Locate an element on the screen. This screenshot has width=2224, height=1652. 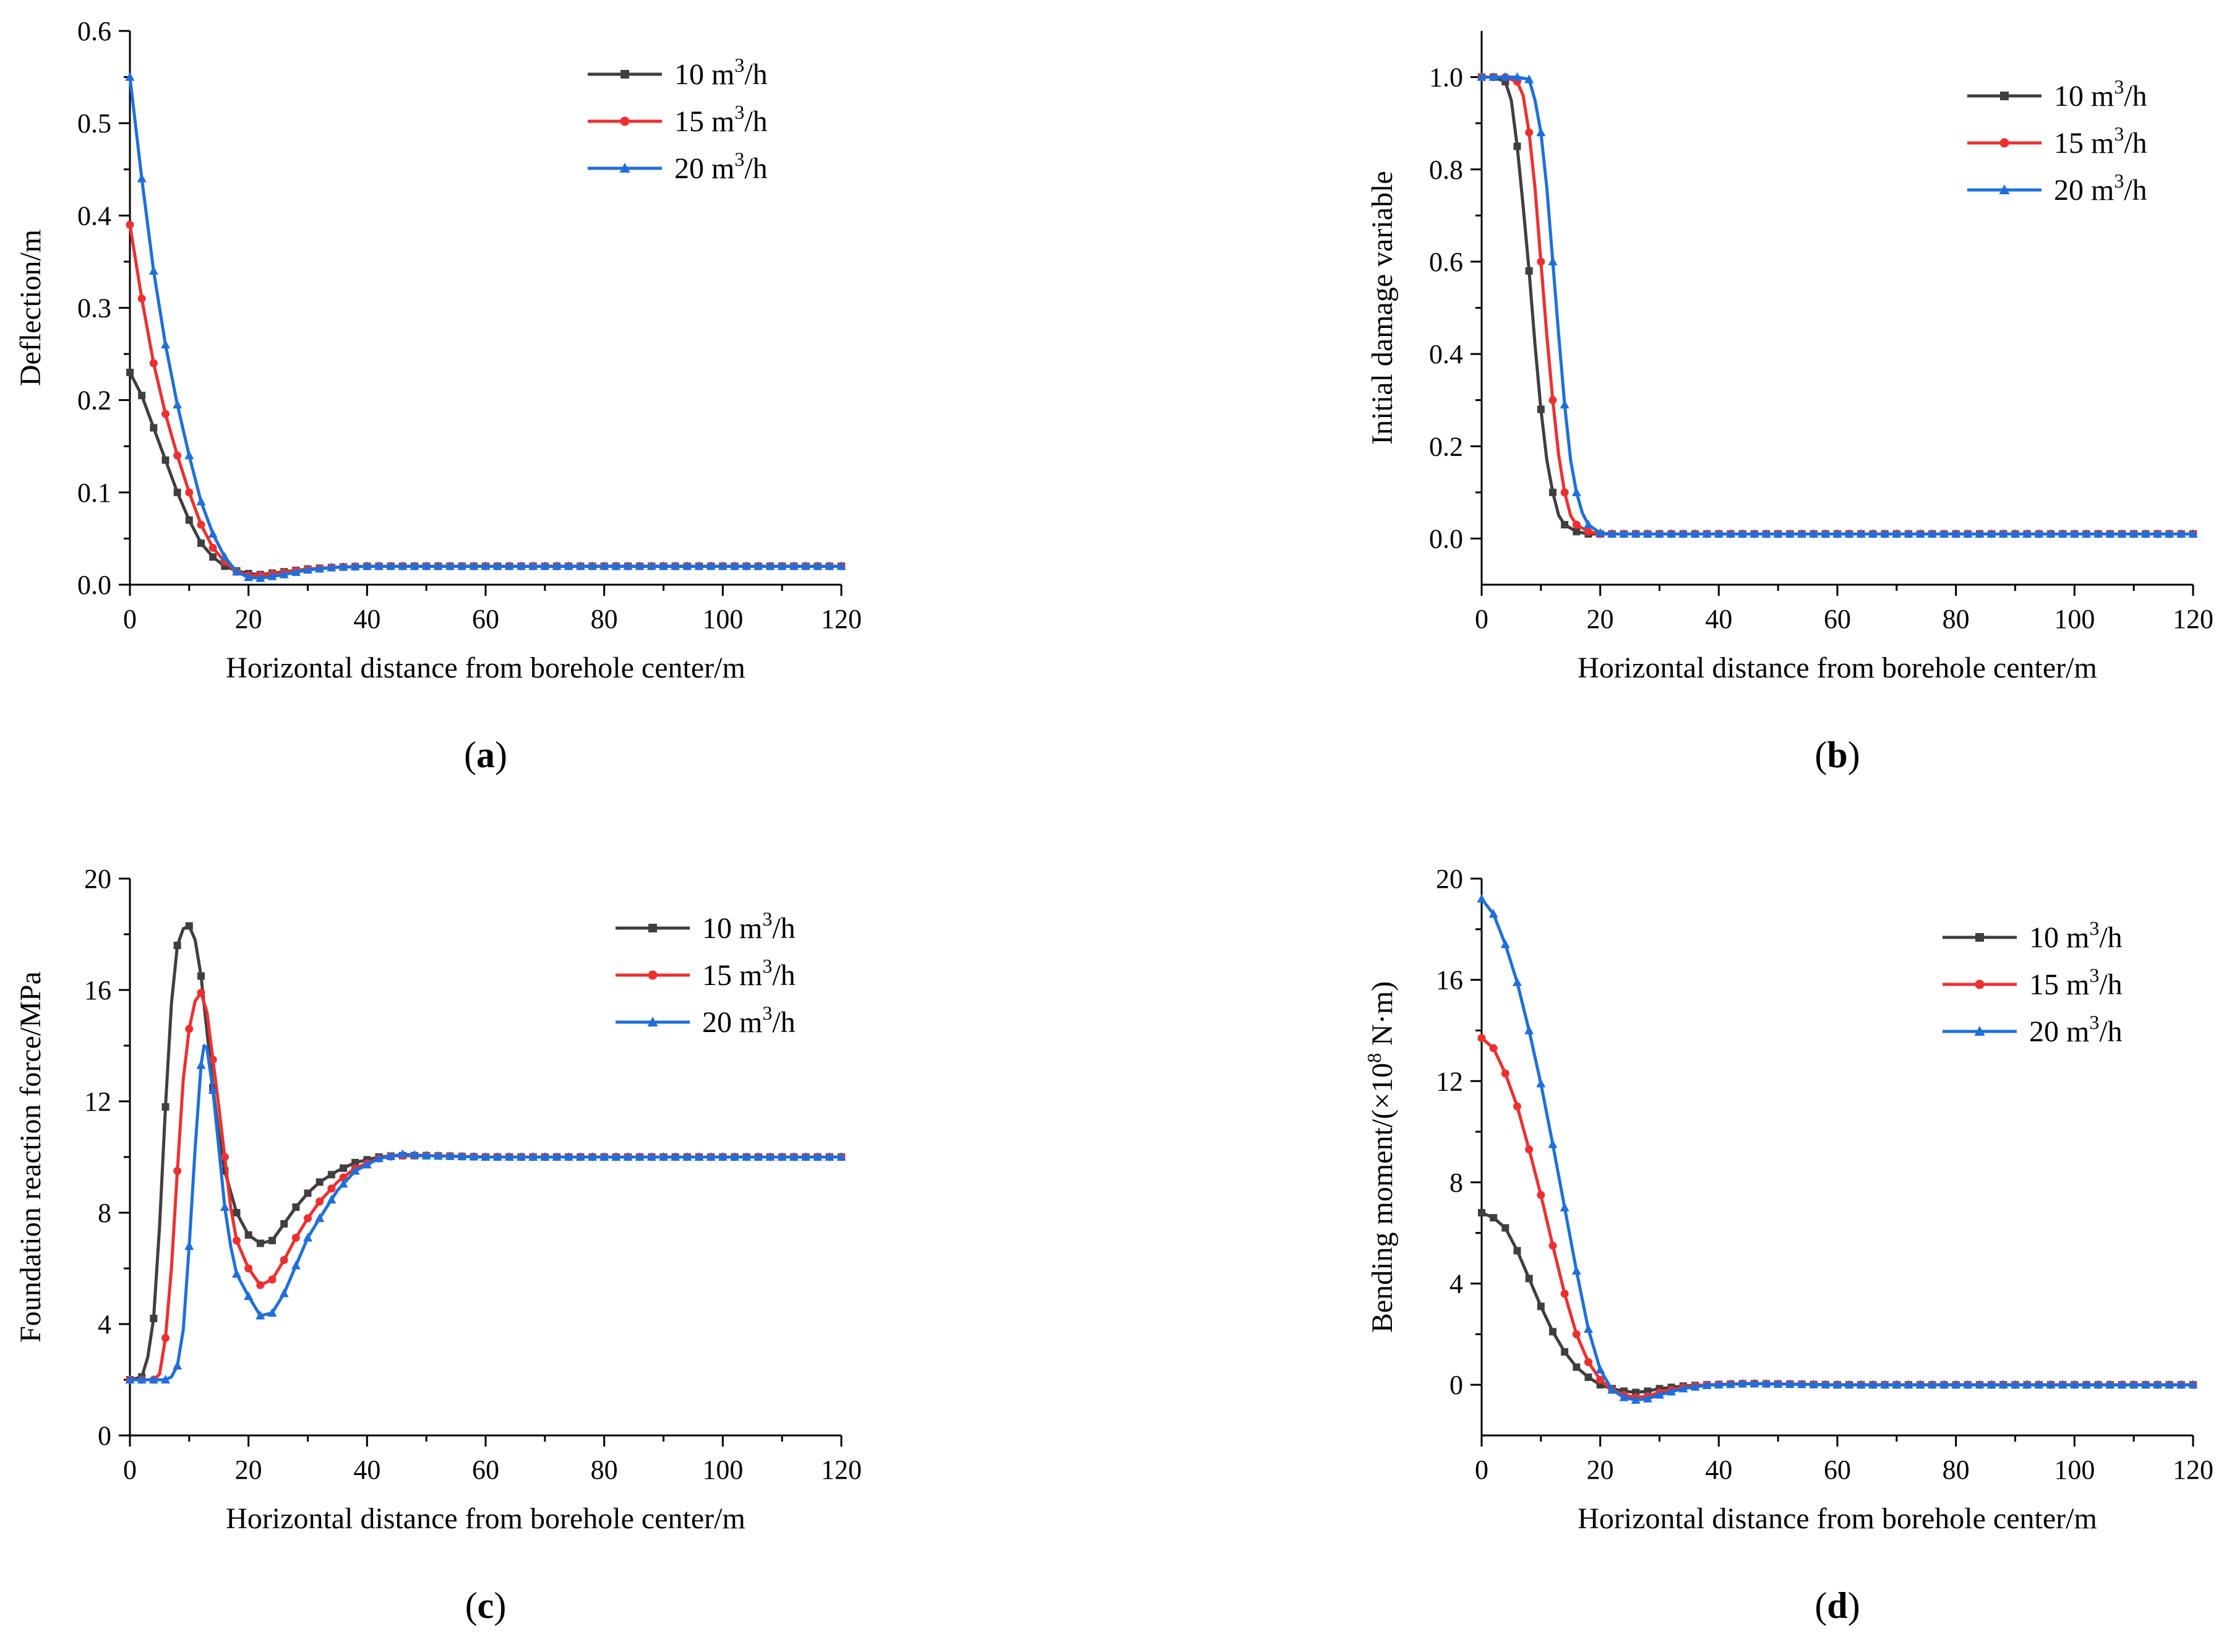
panel-label: (a) is located at coordinates (486, 755).